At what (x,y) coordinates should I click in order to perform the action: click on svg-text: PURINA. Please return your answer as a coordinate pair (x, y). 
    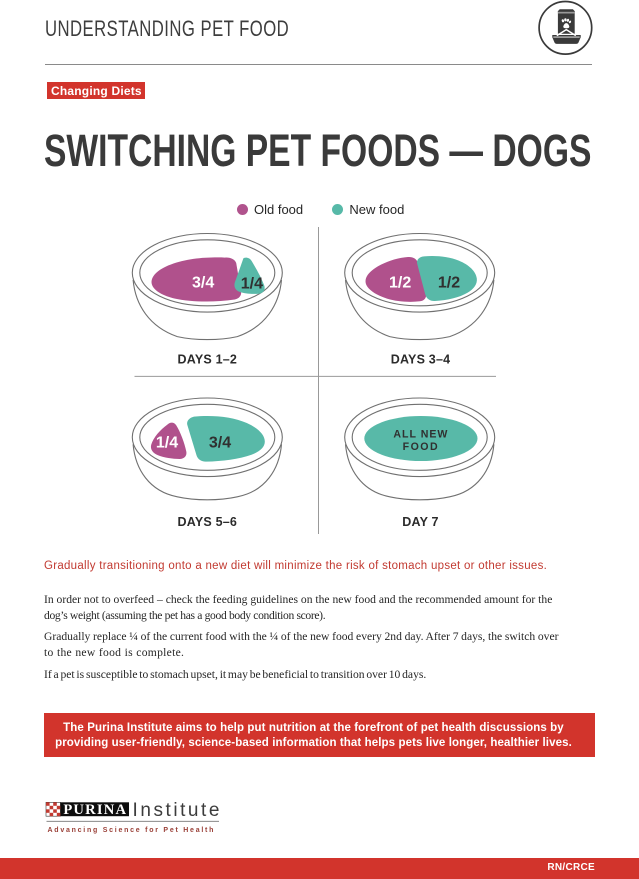
    Looking at the image, I should click on (95, 810).